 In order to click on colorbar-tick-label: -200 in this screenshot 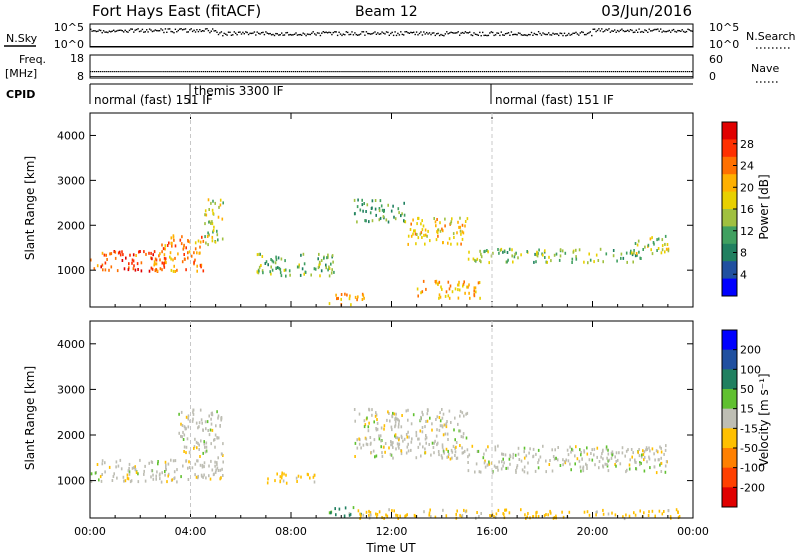, I will do `click(752, 487)`.